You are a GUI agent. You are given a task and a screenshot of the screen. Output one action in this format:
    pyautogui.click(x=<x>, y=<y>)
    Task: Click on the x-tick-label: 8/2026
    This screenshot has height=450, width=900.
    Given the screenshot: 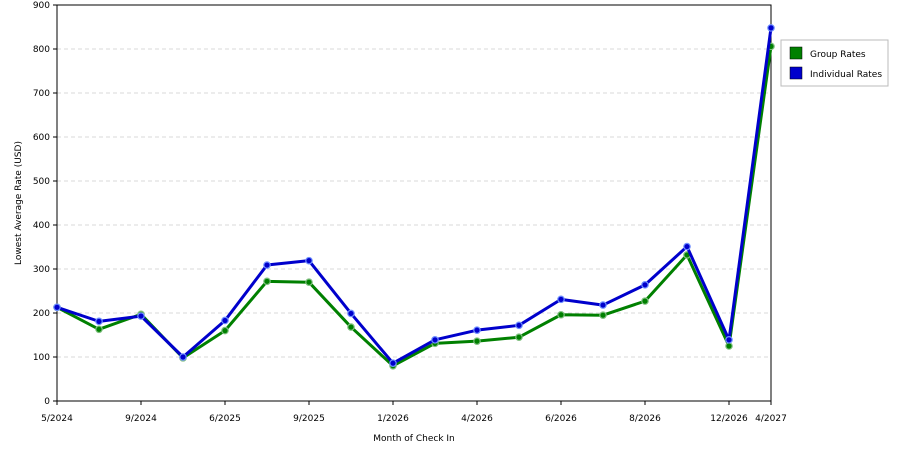 What is the action you would take?
    pyautogui.click(x=645, y=419)
    